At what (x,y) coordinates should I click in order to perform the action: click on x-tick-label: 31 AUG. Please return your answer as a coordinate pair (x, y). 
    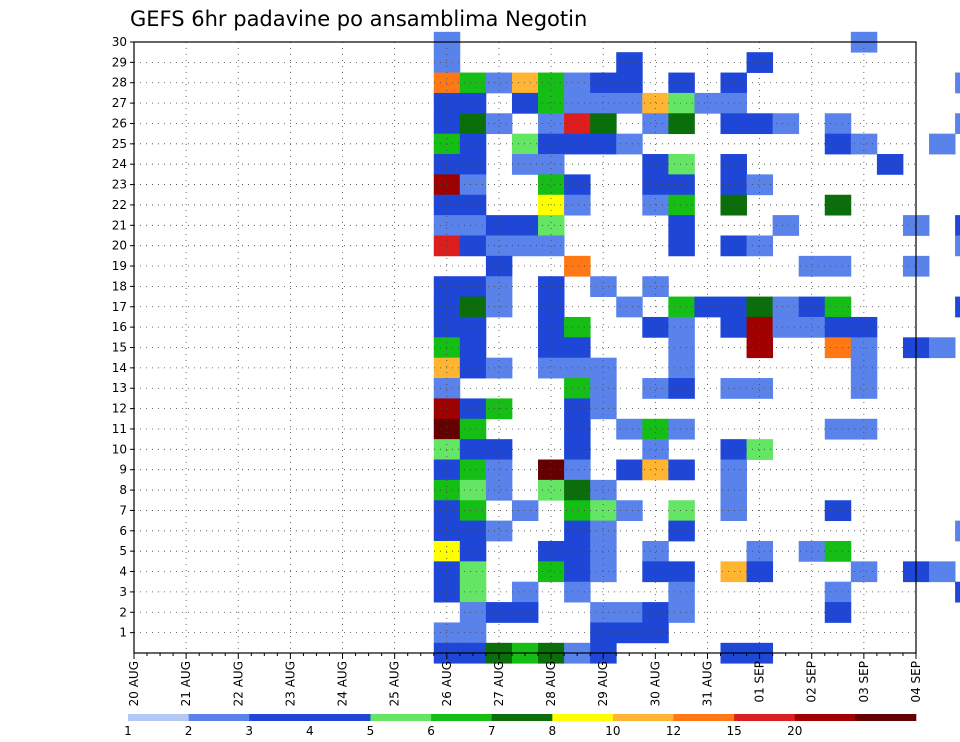
    Looking at the image, I should click on (708, 683).